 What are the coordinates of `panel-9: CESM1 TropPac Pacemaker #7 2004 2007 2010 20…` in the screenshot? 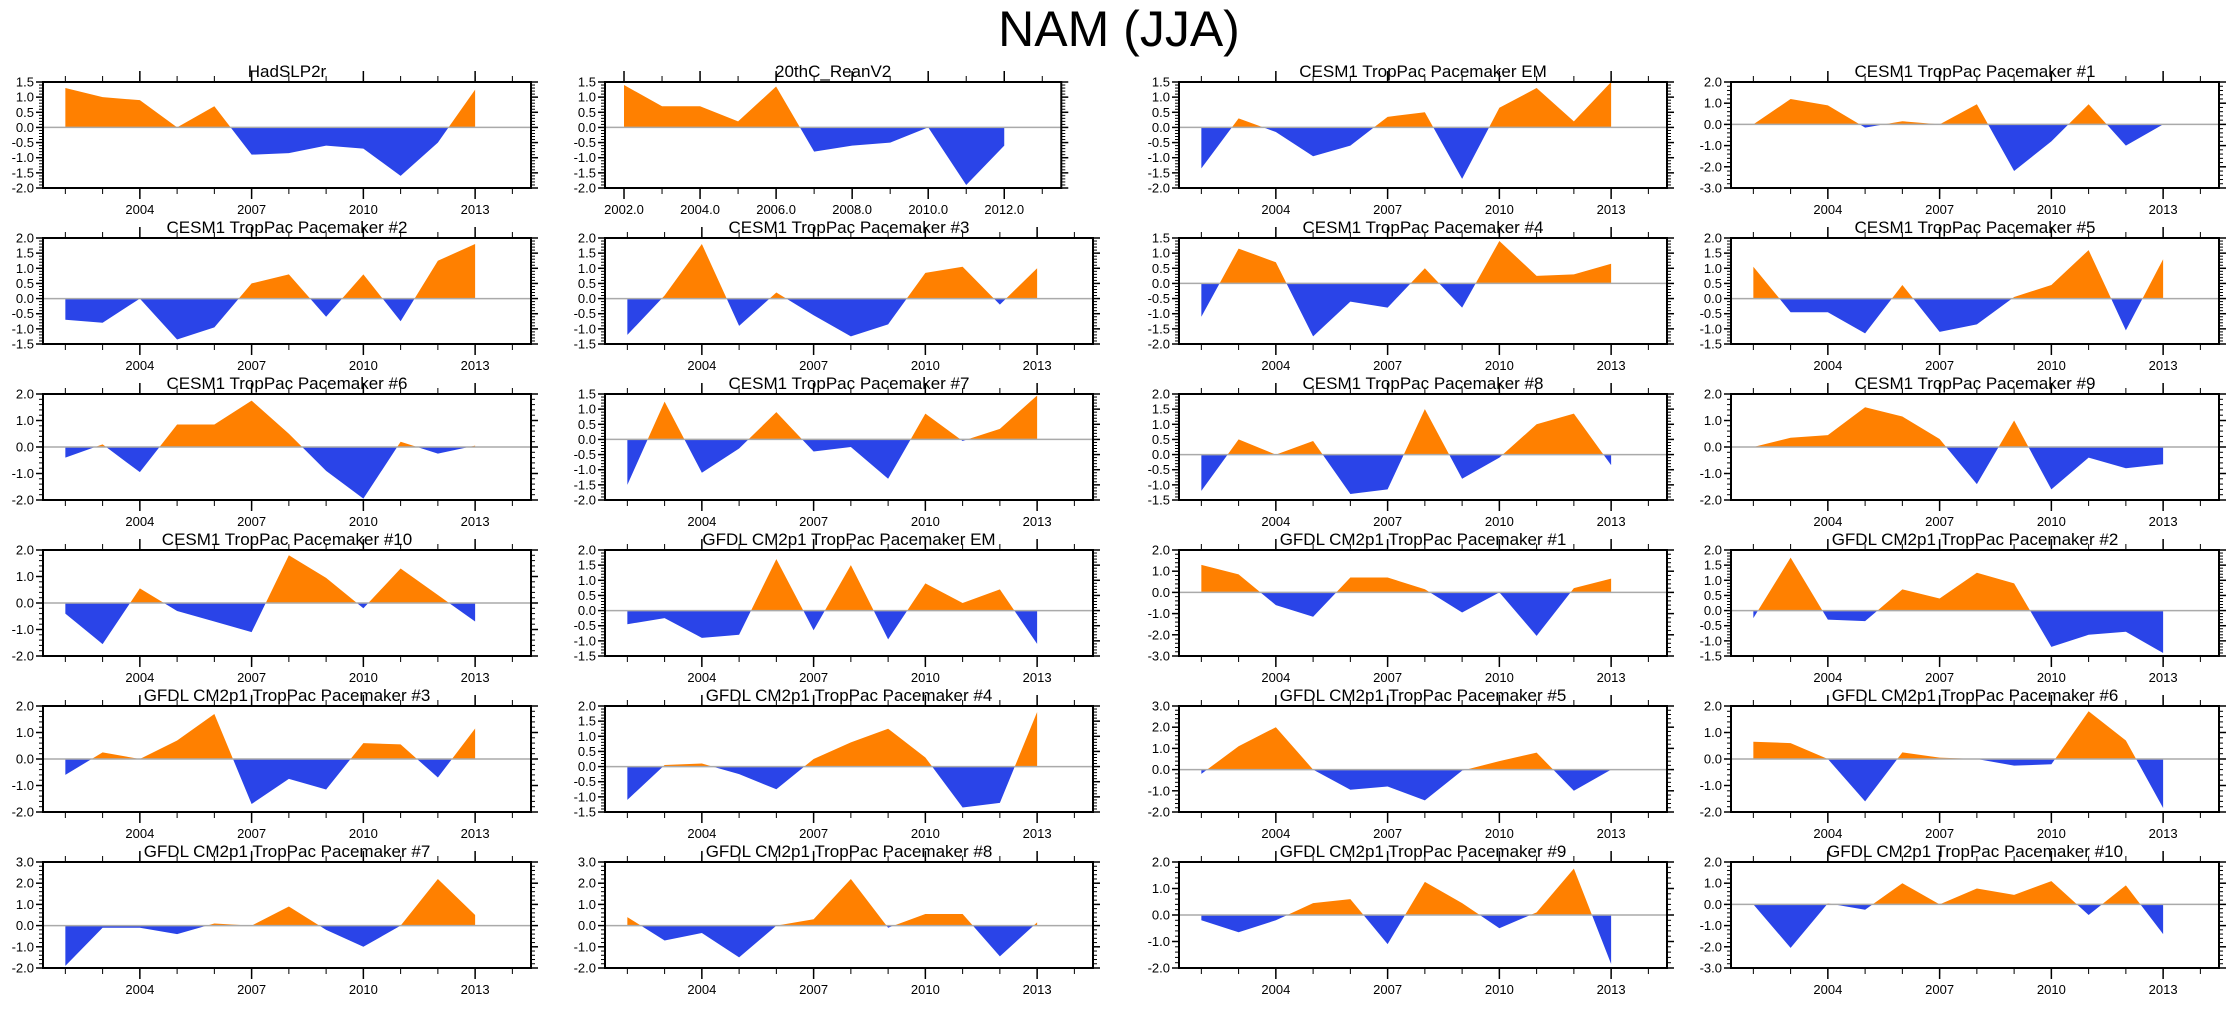 It's located at (837, 451).